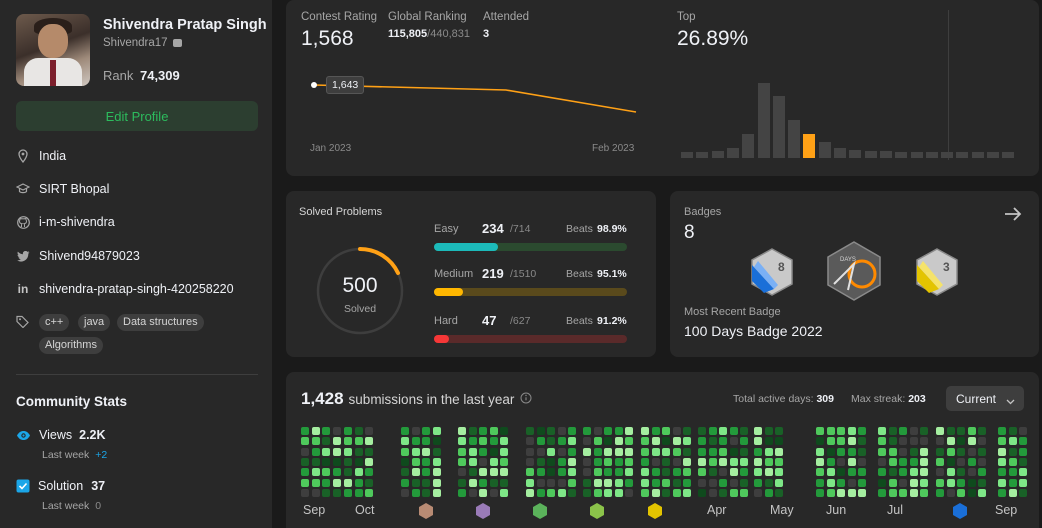 Image resolution: width=1042 pixels, height=528 pixels. What do you see at coordinates (77, 222) in the screenshot?
I see `github-link: i-m-shivendra` at bounding box center [77, 222].